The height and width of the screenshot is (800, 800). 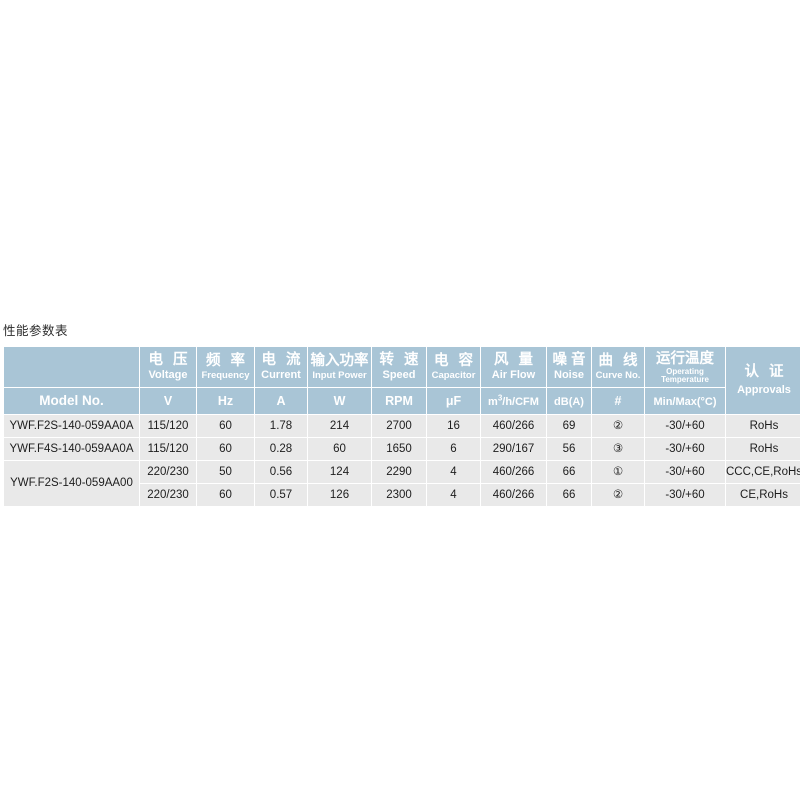 What do you see at coordinates (71, 367) in the screenshot?
I see `header-cell-model-blank` at bounding box center [71, 367].